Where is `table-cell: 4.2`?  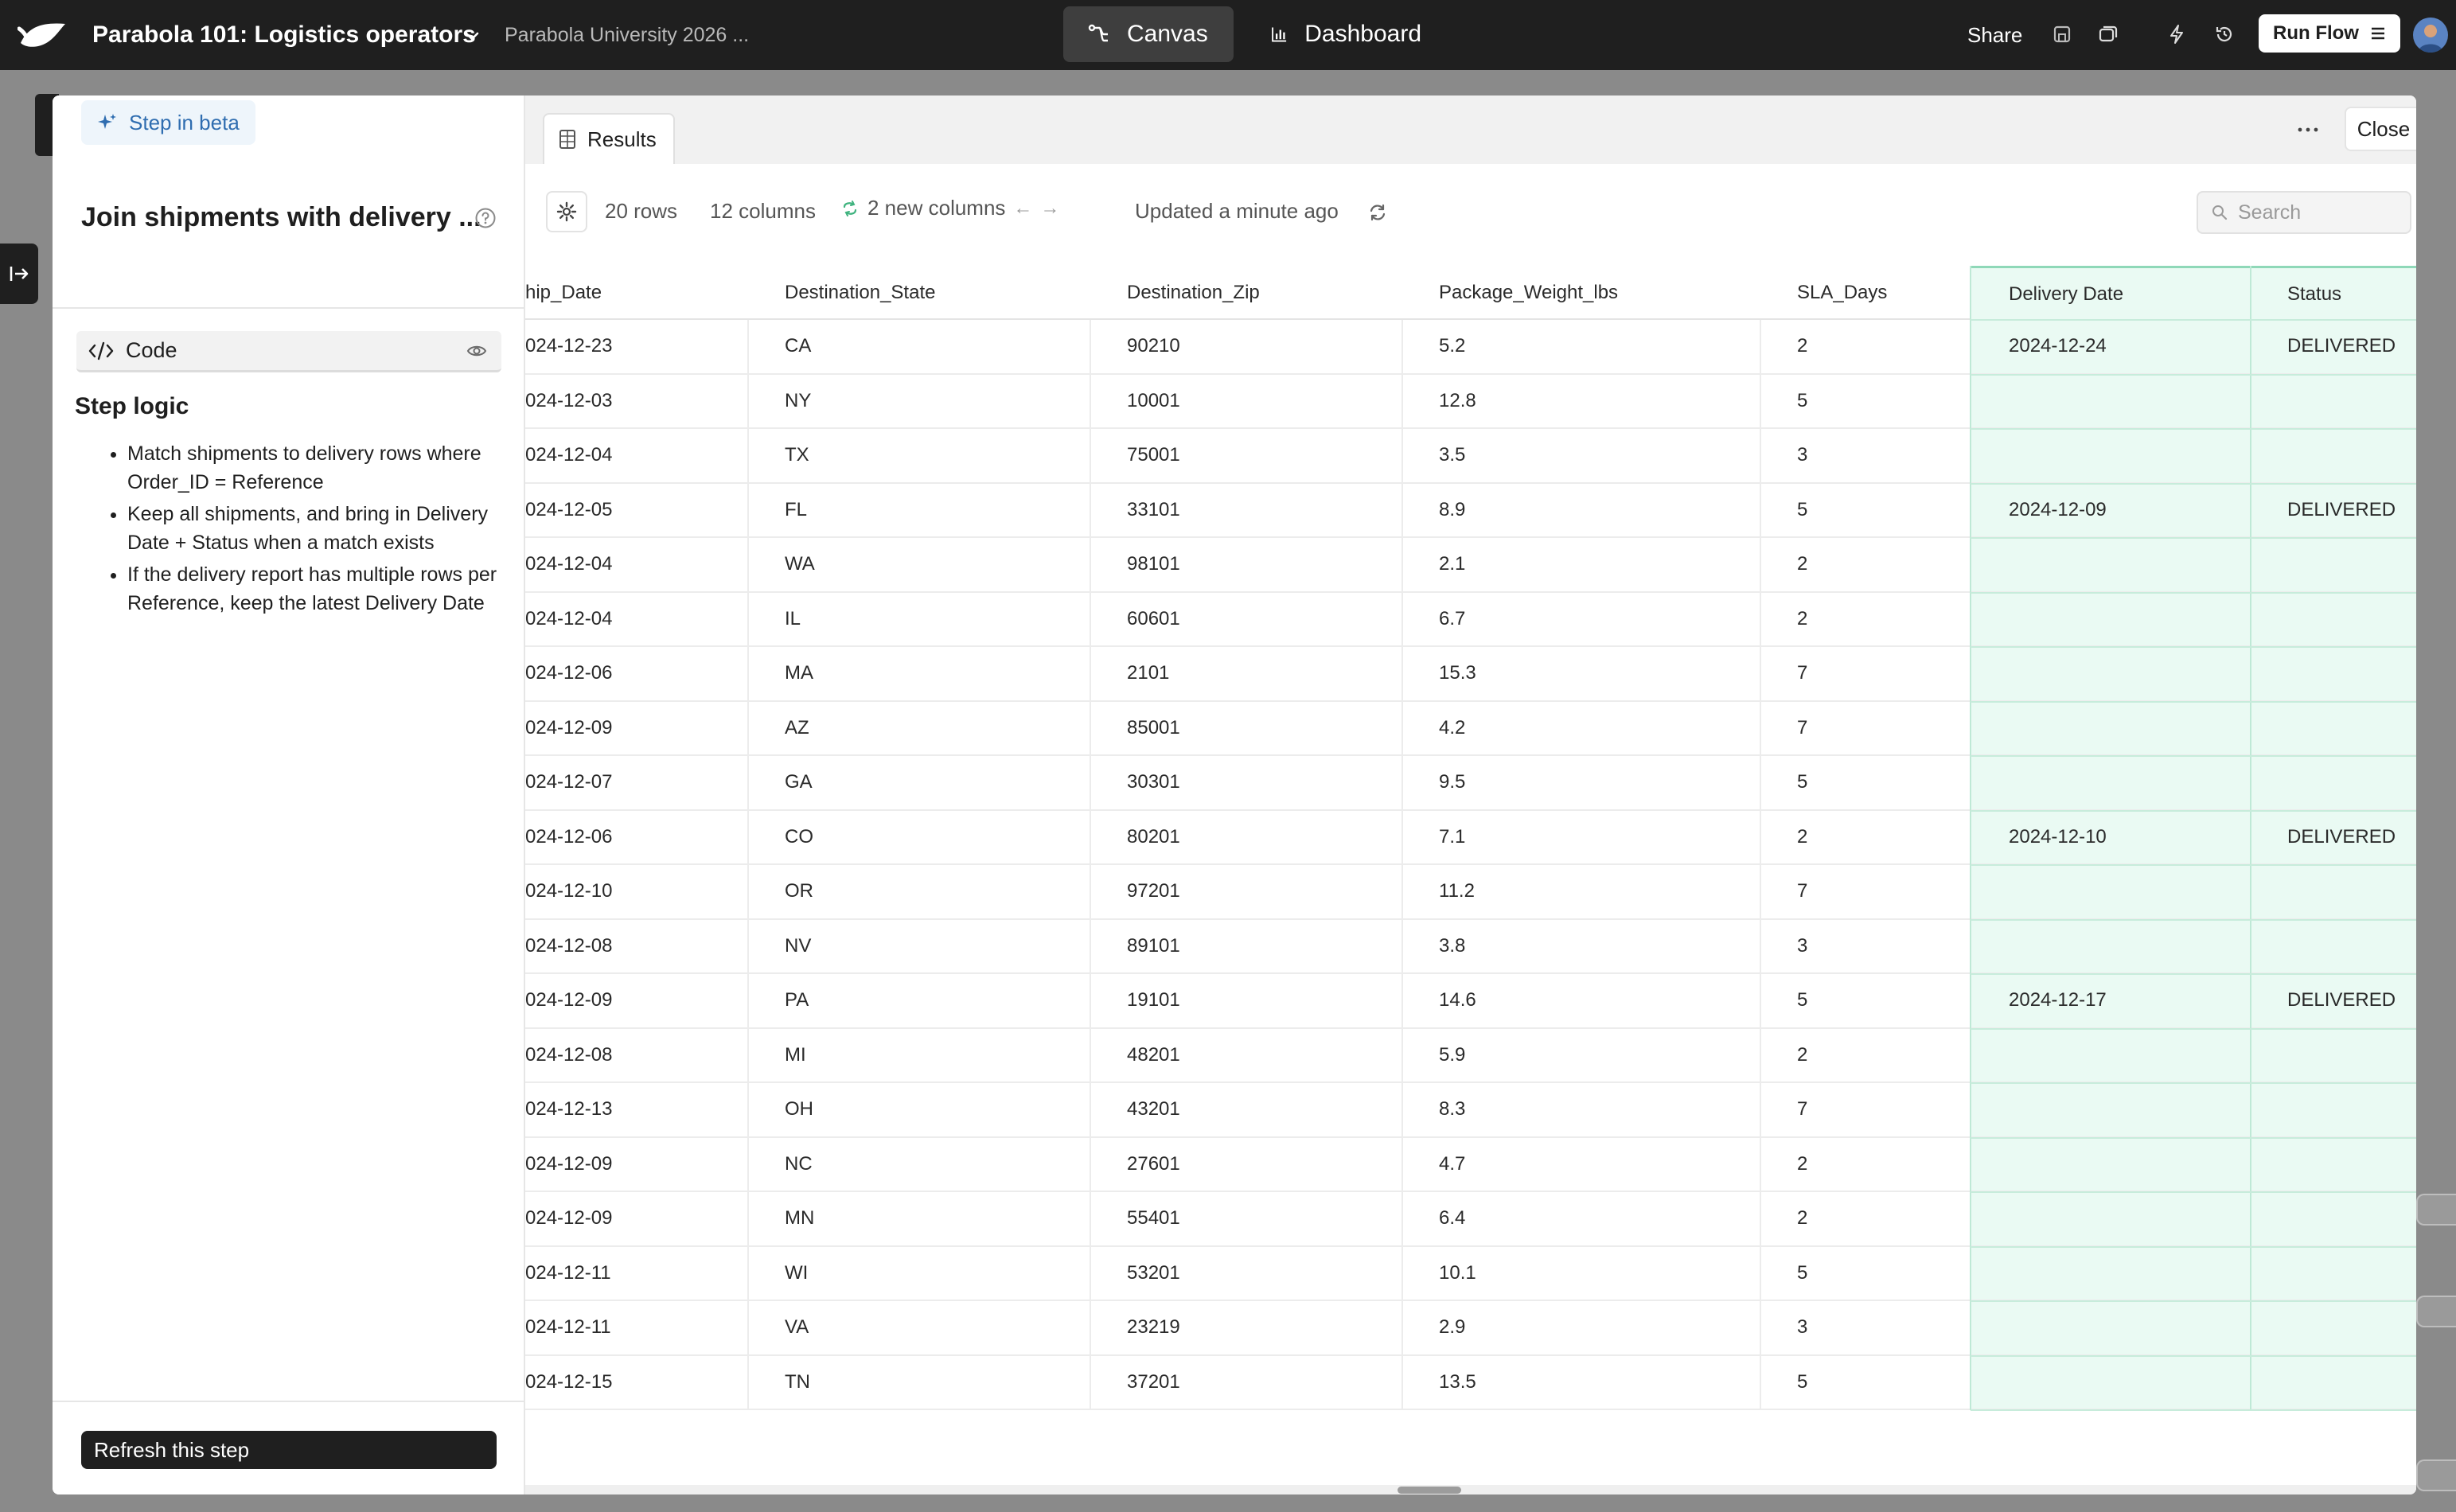 table-cell: 4.2 is located at coordinates (1452, 727).